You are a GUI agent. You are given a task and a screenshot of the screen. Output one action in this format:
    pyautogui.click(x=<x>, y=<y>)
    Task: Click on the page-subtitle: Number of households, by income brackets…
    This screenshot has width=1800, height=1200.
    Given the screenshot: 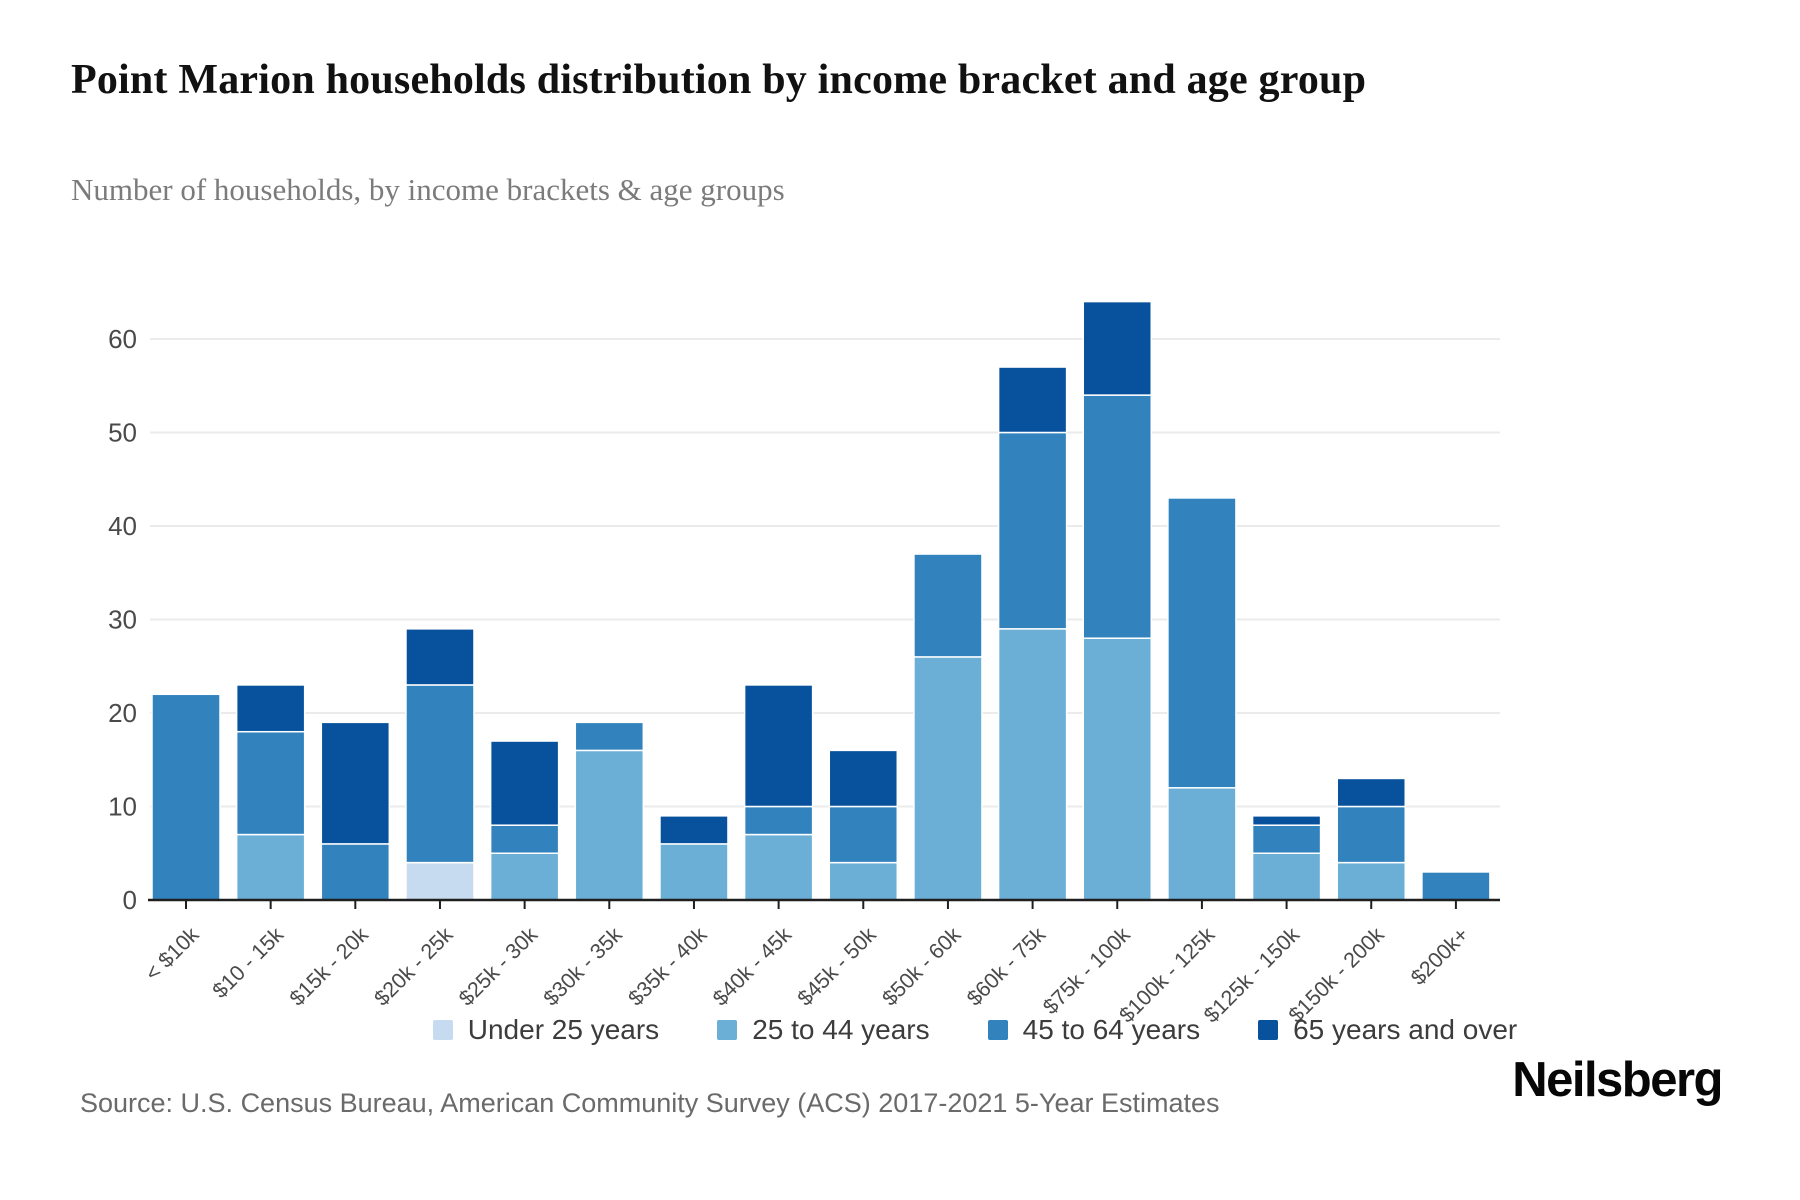 What is the action you would take?
    pyautogui.click(x=428, y=189)
    